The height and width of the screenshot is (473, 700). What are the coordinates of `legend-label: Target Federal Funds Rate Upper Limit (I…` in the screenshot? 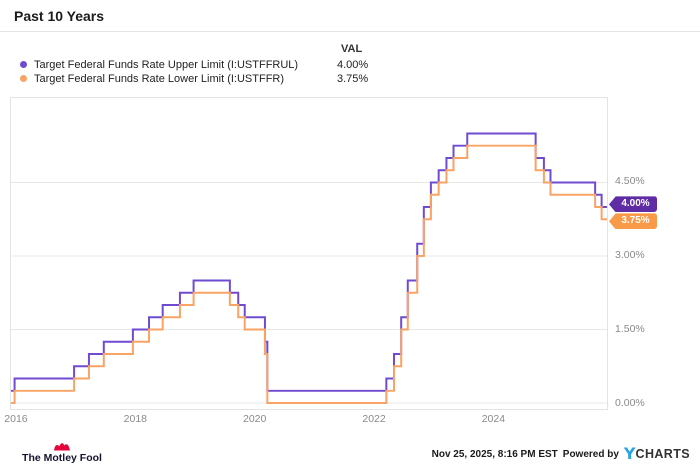 It's located at (166, 64).